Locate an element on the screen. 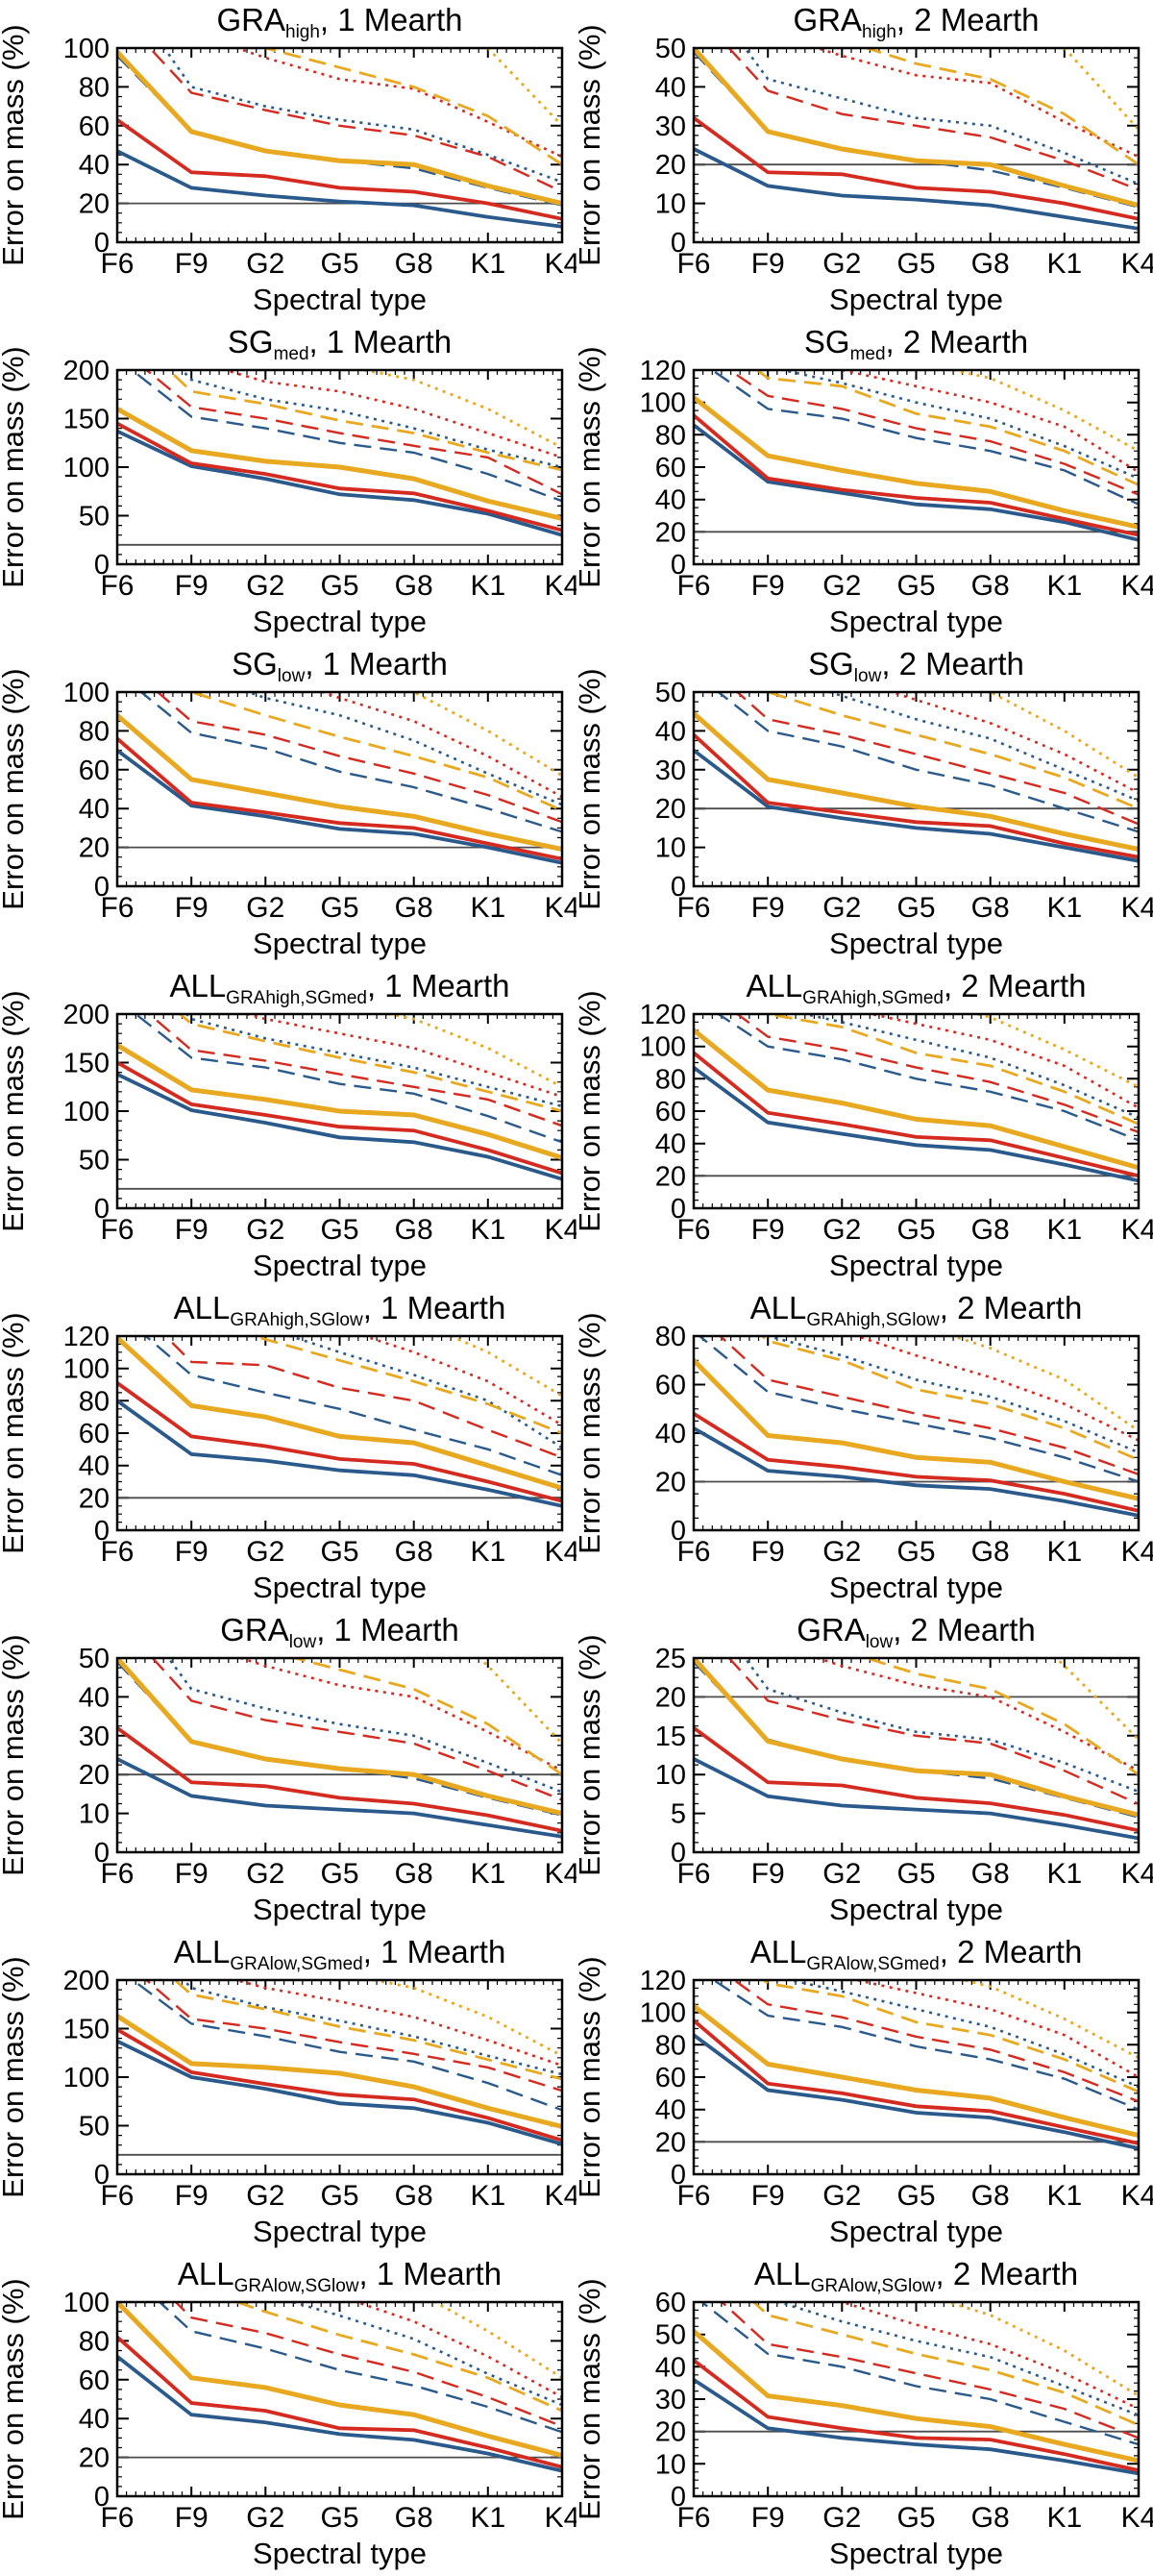 The height and width of the screenshot is (2576, 1153). major-ticks is located at coordinates (340, 2077).